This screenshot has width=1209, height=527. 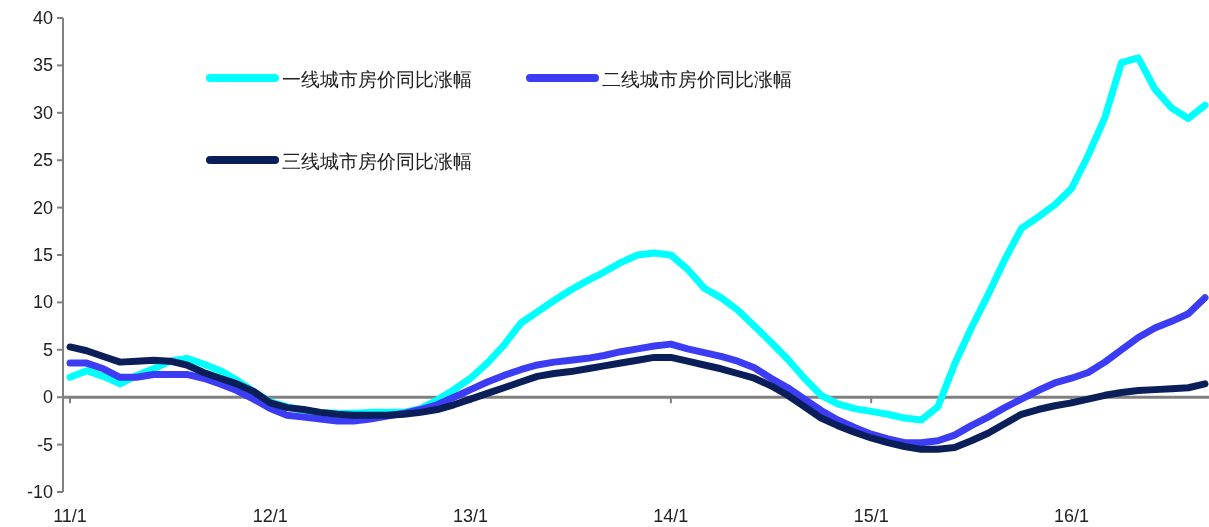 What do you see at coordinates (39, 492) in the screenshot?
I see `y-tick-label: -10` at bounding box center [39, 492].